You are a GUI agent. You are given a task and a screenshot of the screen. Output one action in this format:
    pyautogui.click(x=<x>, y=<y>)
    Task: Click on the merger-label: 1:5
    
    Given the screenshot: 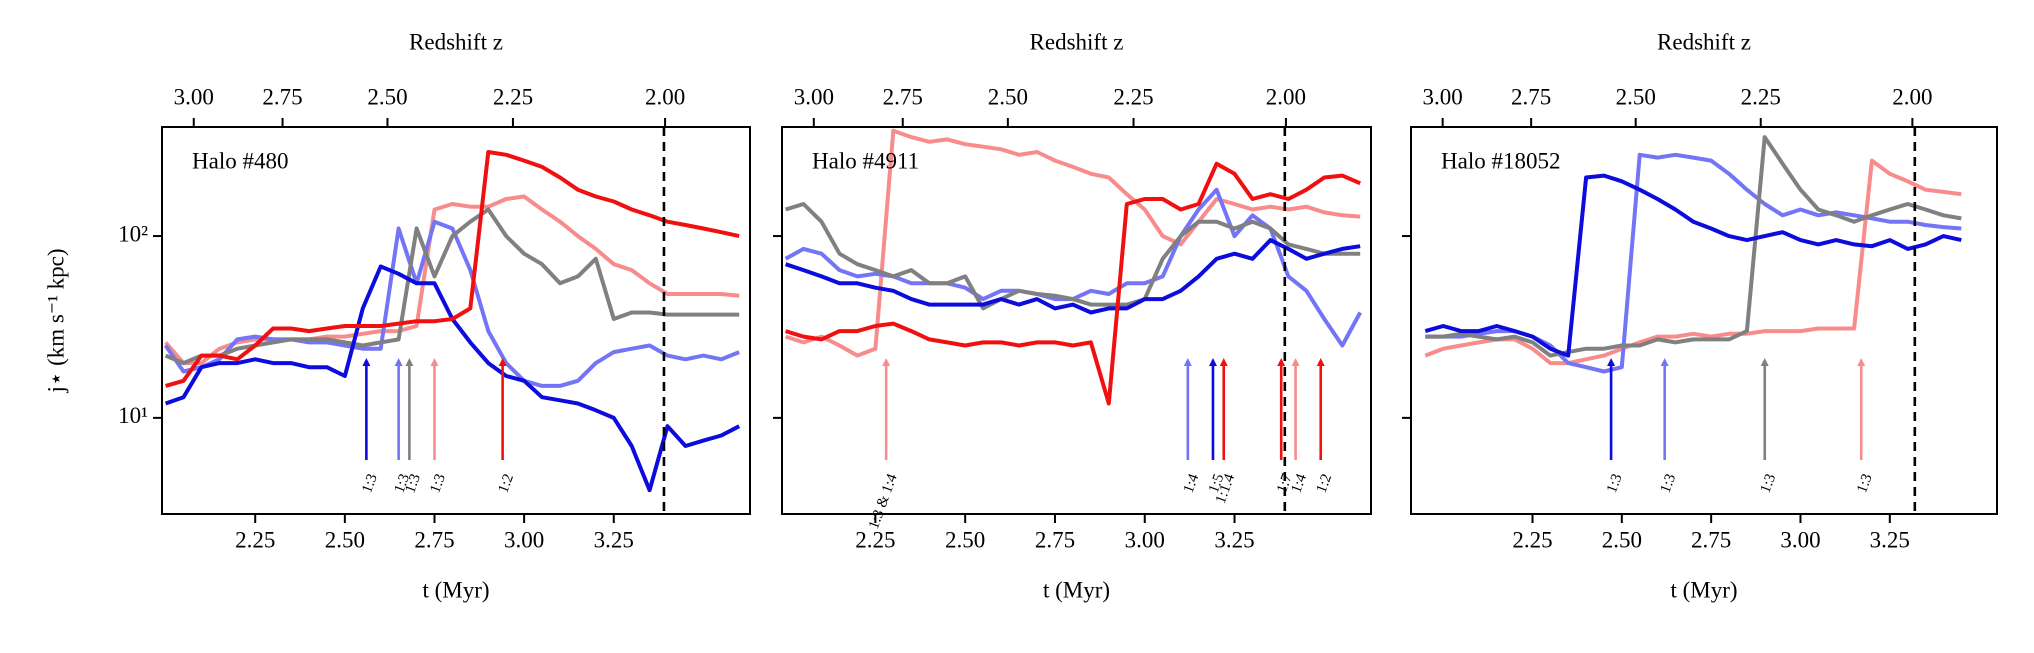 What is the action you would take?
    pyautogui.click(x=1217, y=483)
    